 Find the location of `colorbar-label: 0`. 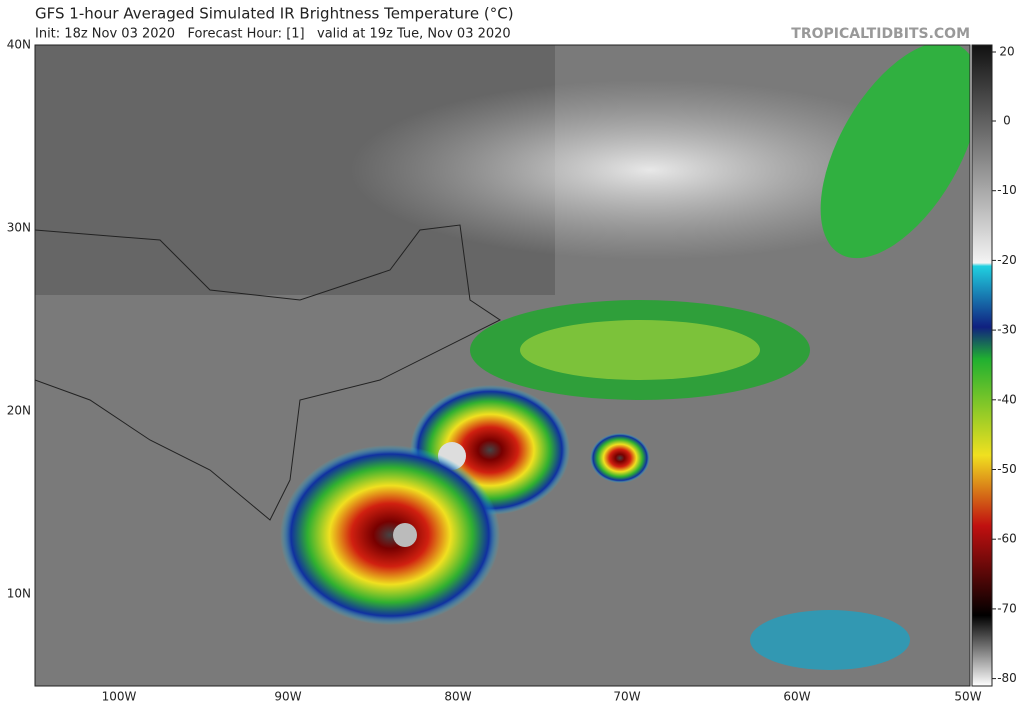

colorbar-label: 0 is located at coordinates (1007, 121).